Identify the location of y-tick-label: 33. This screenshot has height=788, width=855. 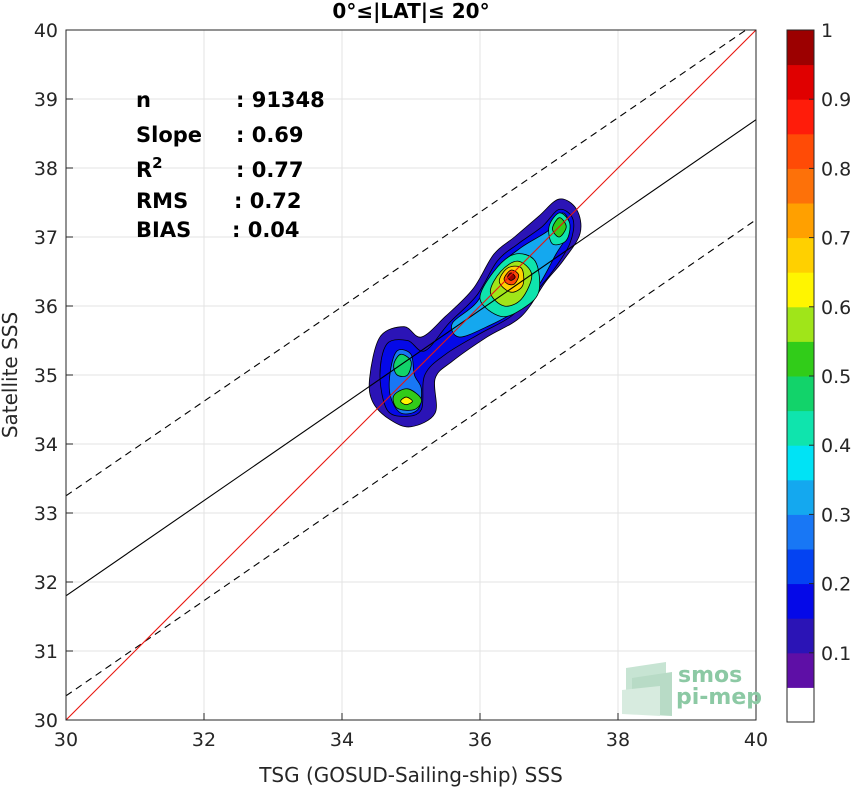
(46, 514).